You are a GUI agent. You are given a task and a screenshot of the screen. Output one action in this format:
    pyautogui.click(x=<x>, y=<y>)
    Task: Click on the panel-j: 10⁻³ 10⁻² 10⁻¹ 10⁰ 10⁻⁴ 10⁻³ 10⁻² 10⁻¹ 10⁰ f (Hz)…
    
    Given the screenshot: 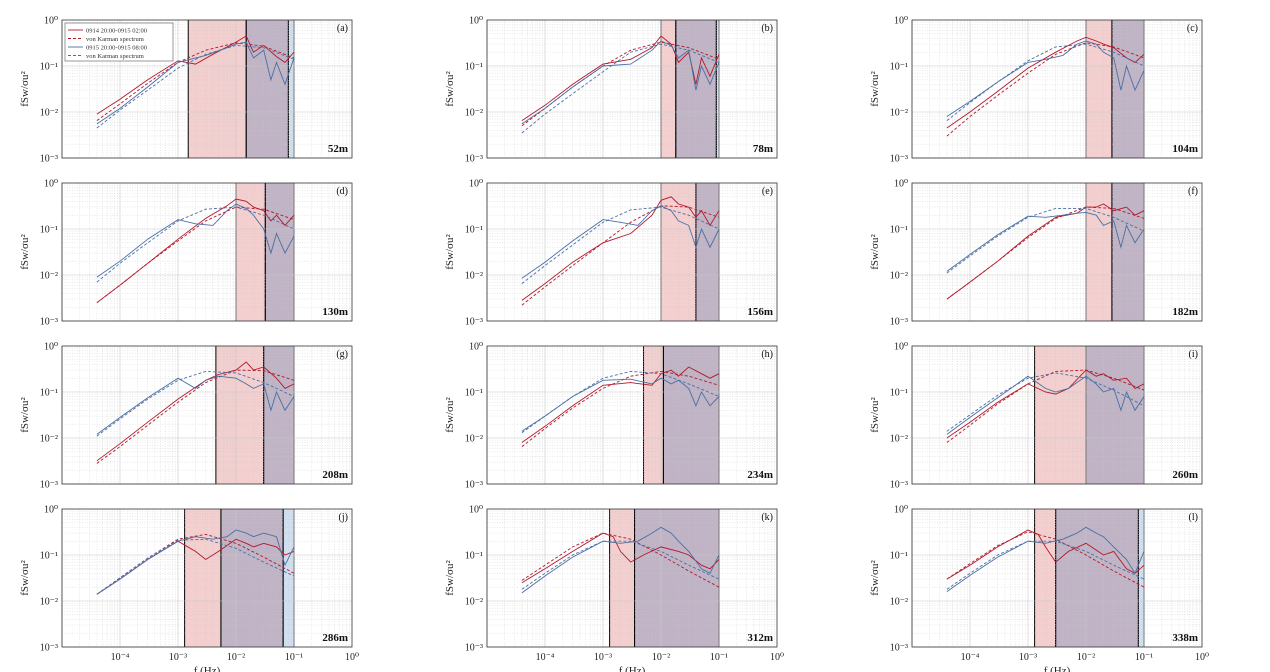 What is the action you would take?
    pyautogui.click(x=189, y=588)
    